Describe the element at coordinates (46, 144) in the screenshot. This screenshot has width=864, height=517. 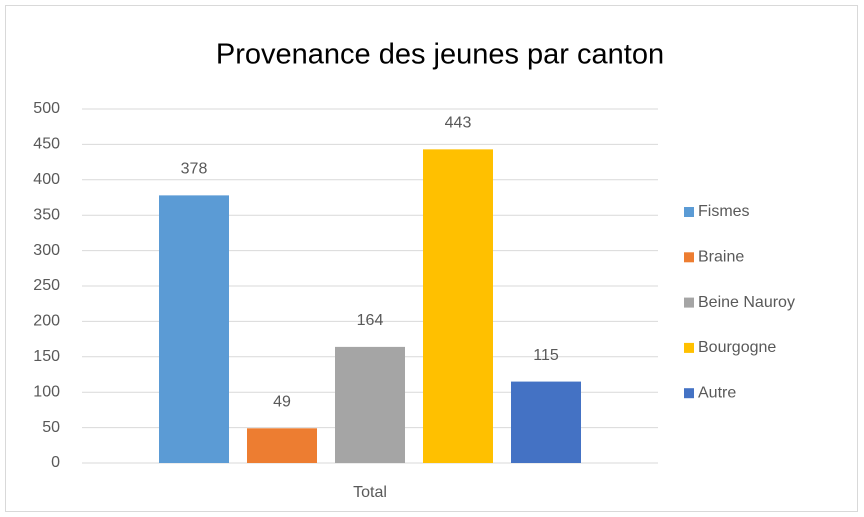
I see `y-tick-label: 450` at that location.